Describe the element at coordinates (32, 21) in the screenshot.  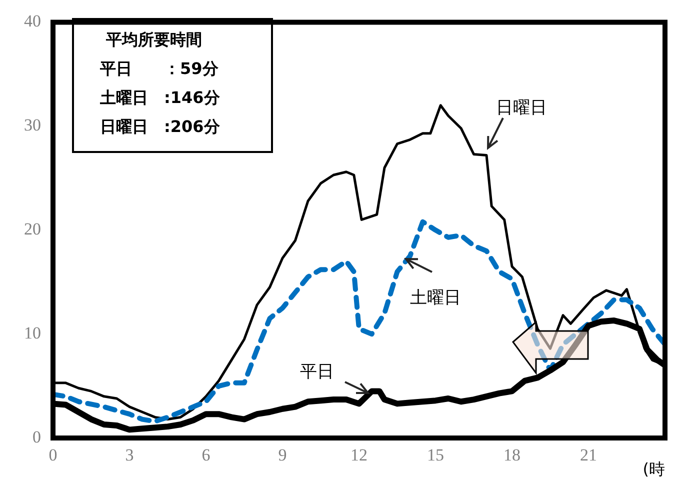
I see `y-tick-label: 40` at that location.